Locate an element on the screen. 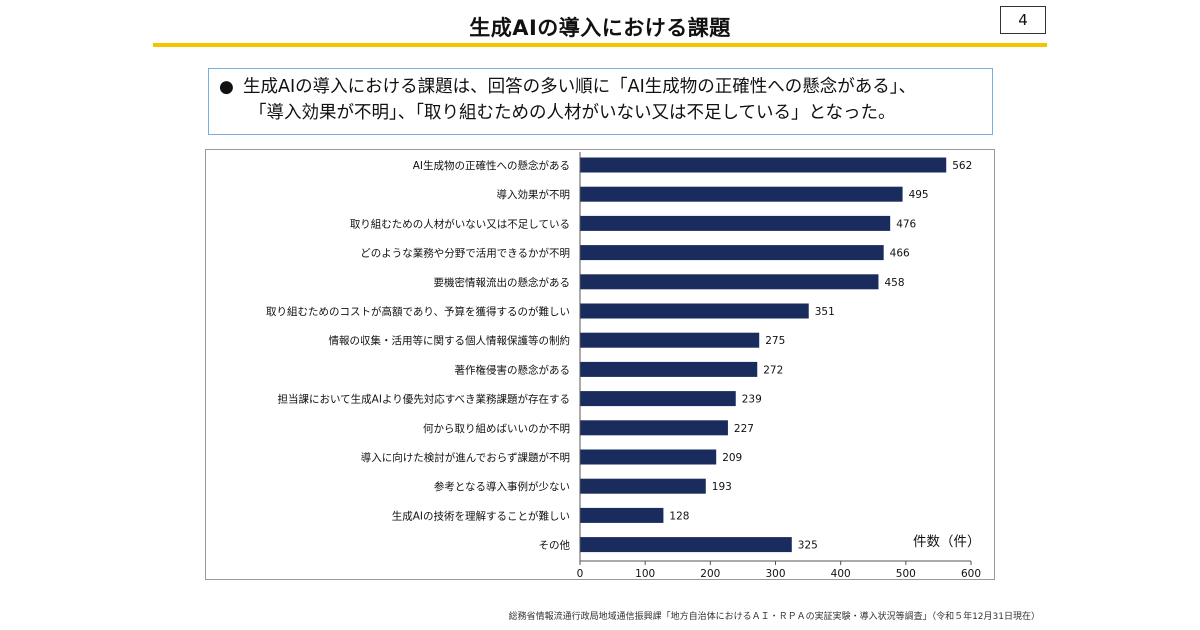 Image resolution: width=1200 pixels, height=630 pixels. x-tick-label: 300 is located at coordinates (775, 574).